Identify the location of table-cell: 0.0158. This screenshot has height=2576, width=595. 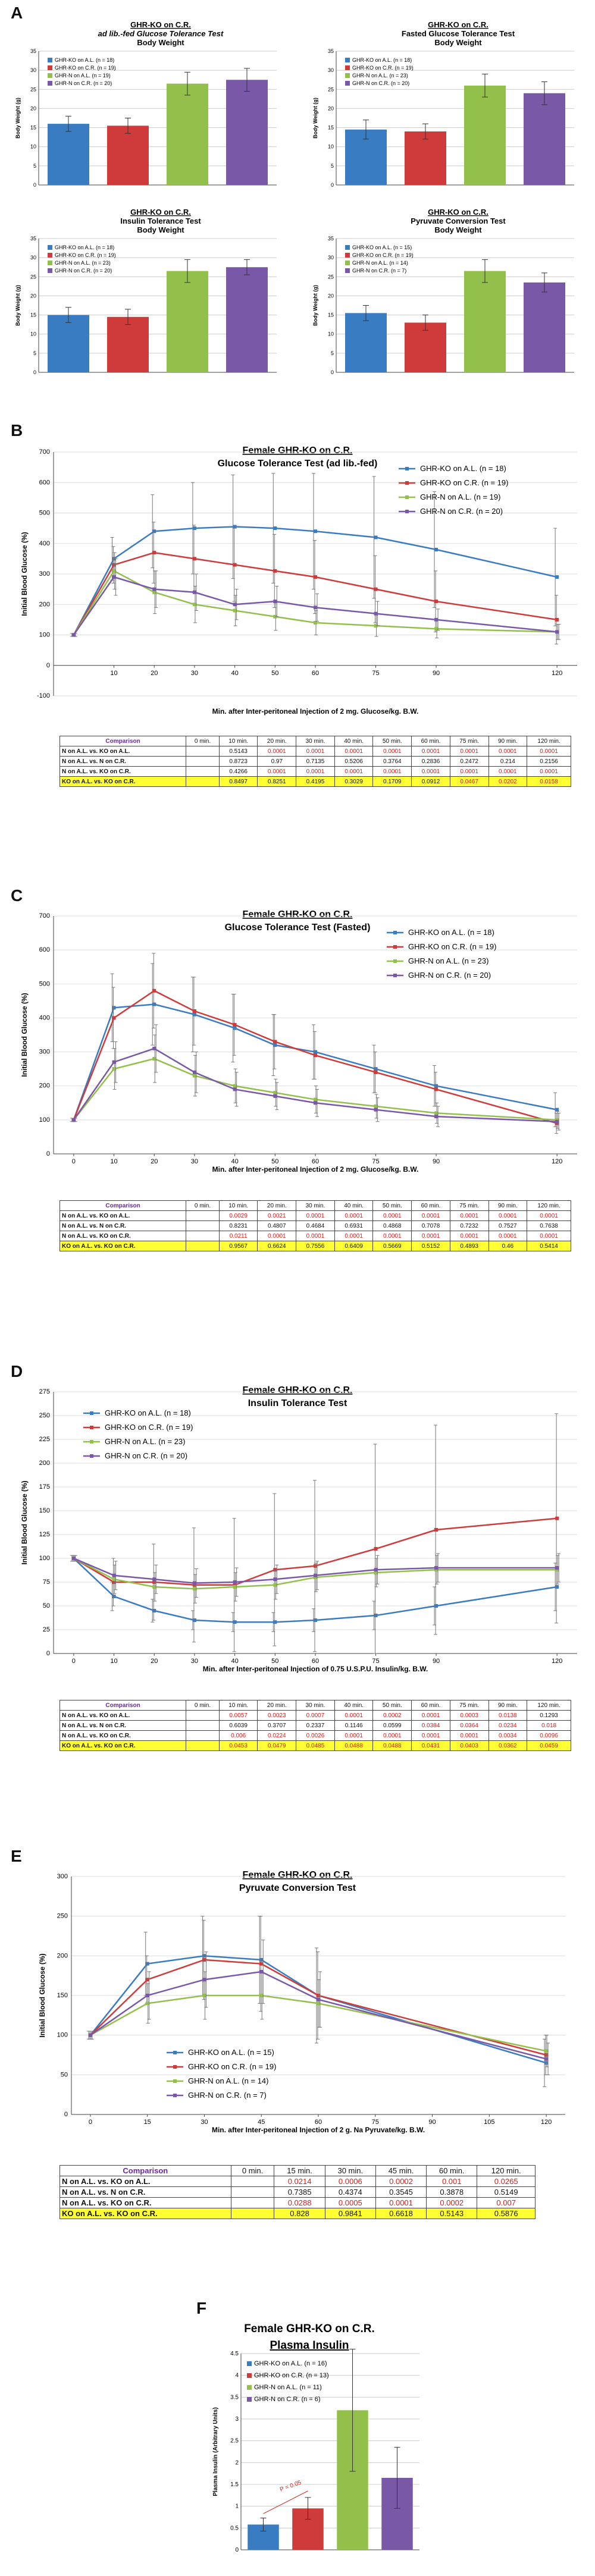
(549, 781).